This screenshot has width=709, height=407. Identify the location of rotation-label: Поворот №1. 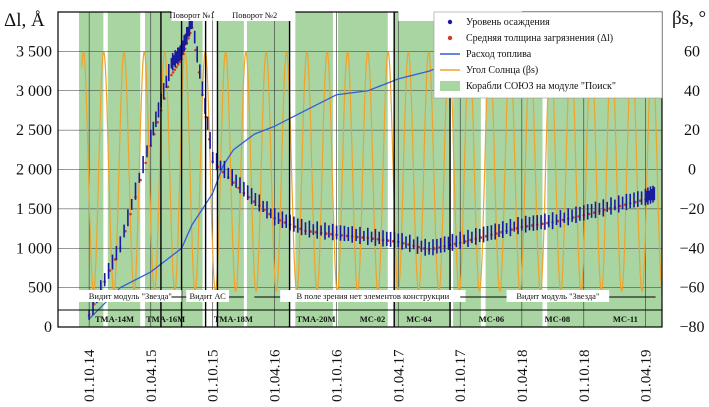
(191, 15).